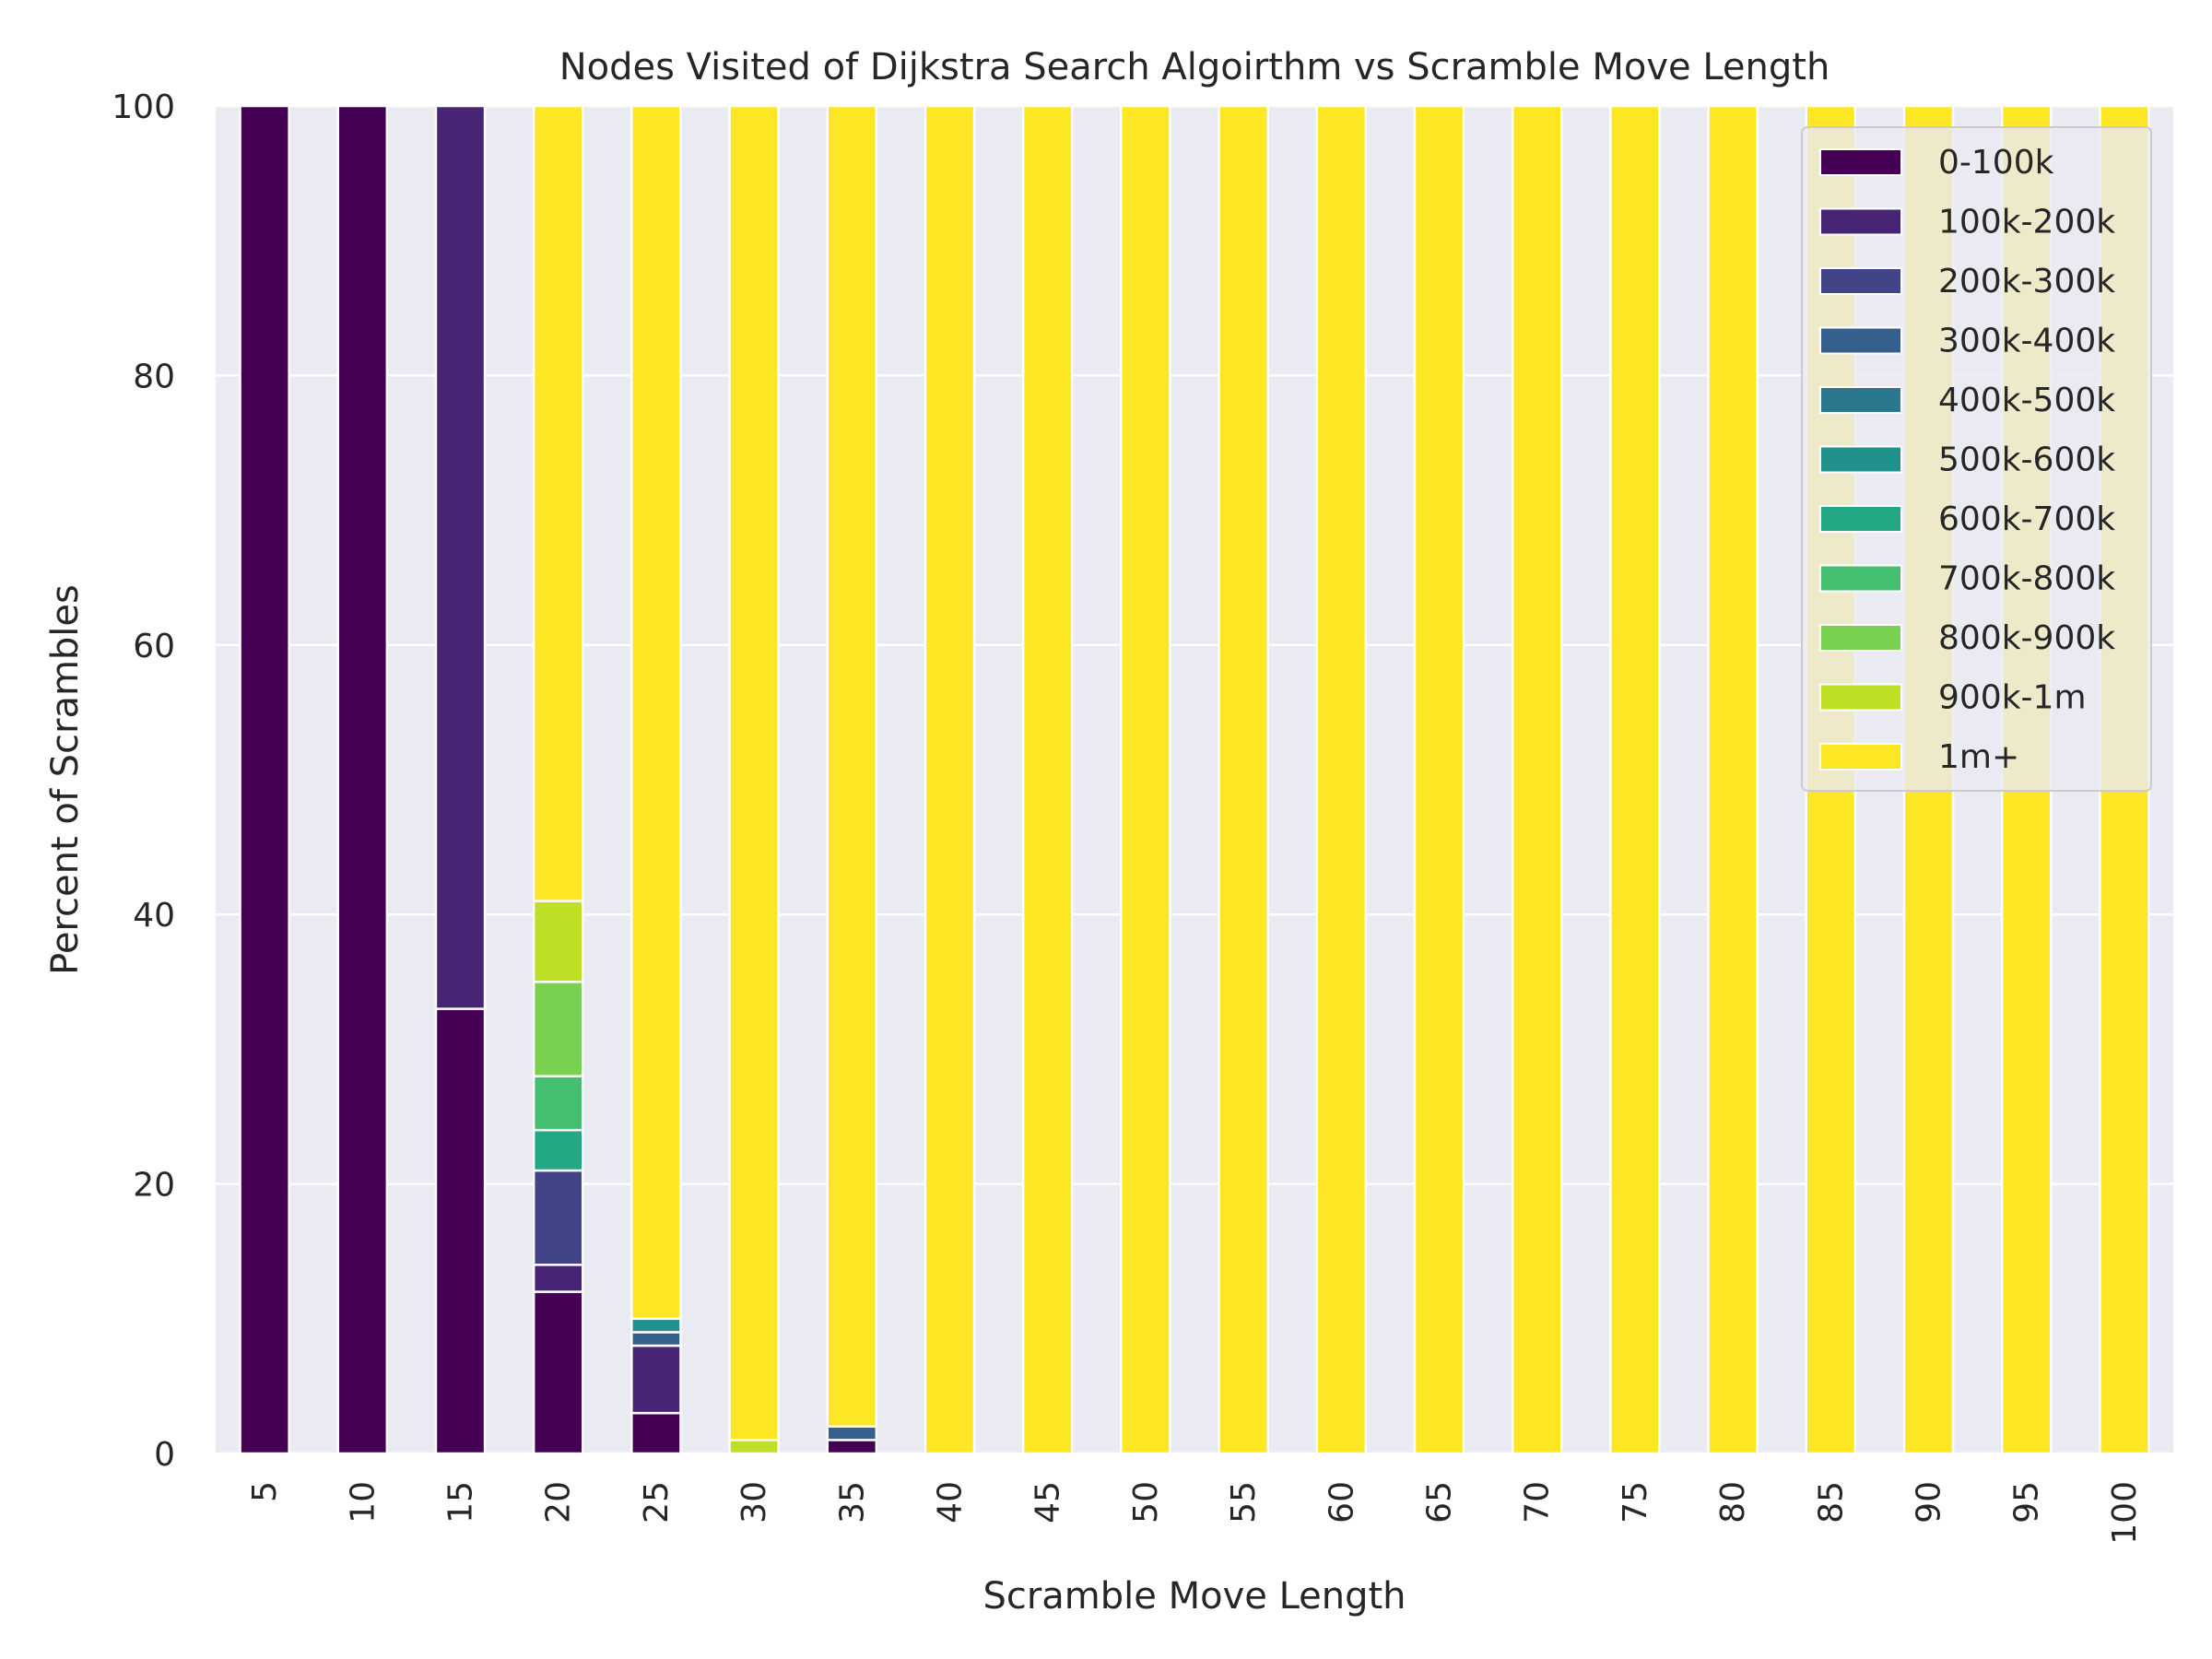 The image size is (2212, 1659). Describe the element at coordinates (1538, 1502) in the screenshot. I see `x-tick-label: 70` at that location.